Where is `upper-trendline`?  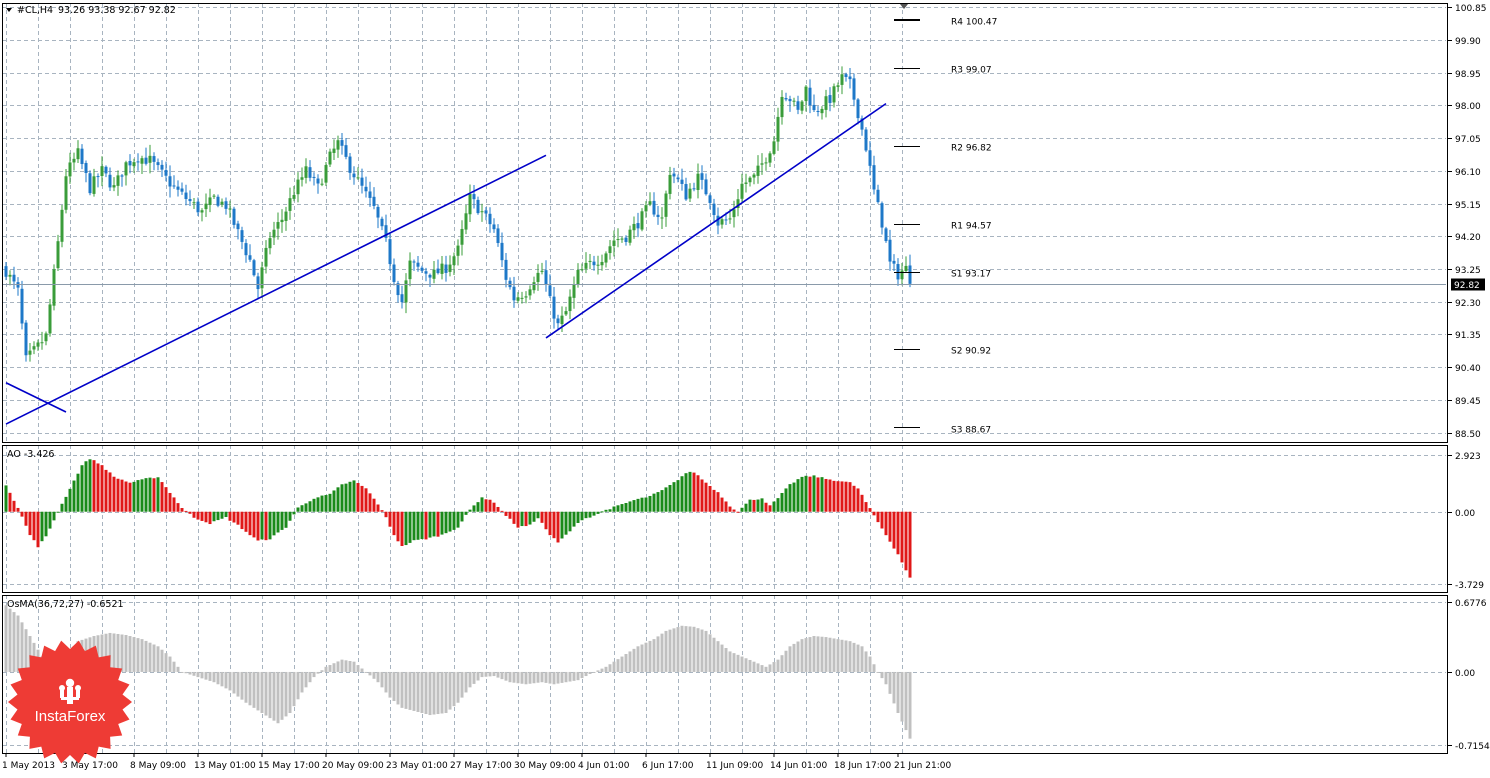
upper-trendline is located at coordinates (716, 220).